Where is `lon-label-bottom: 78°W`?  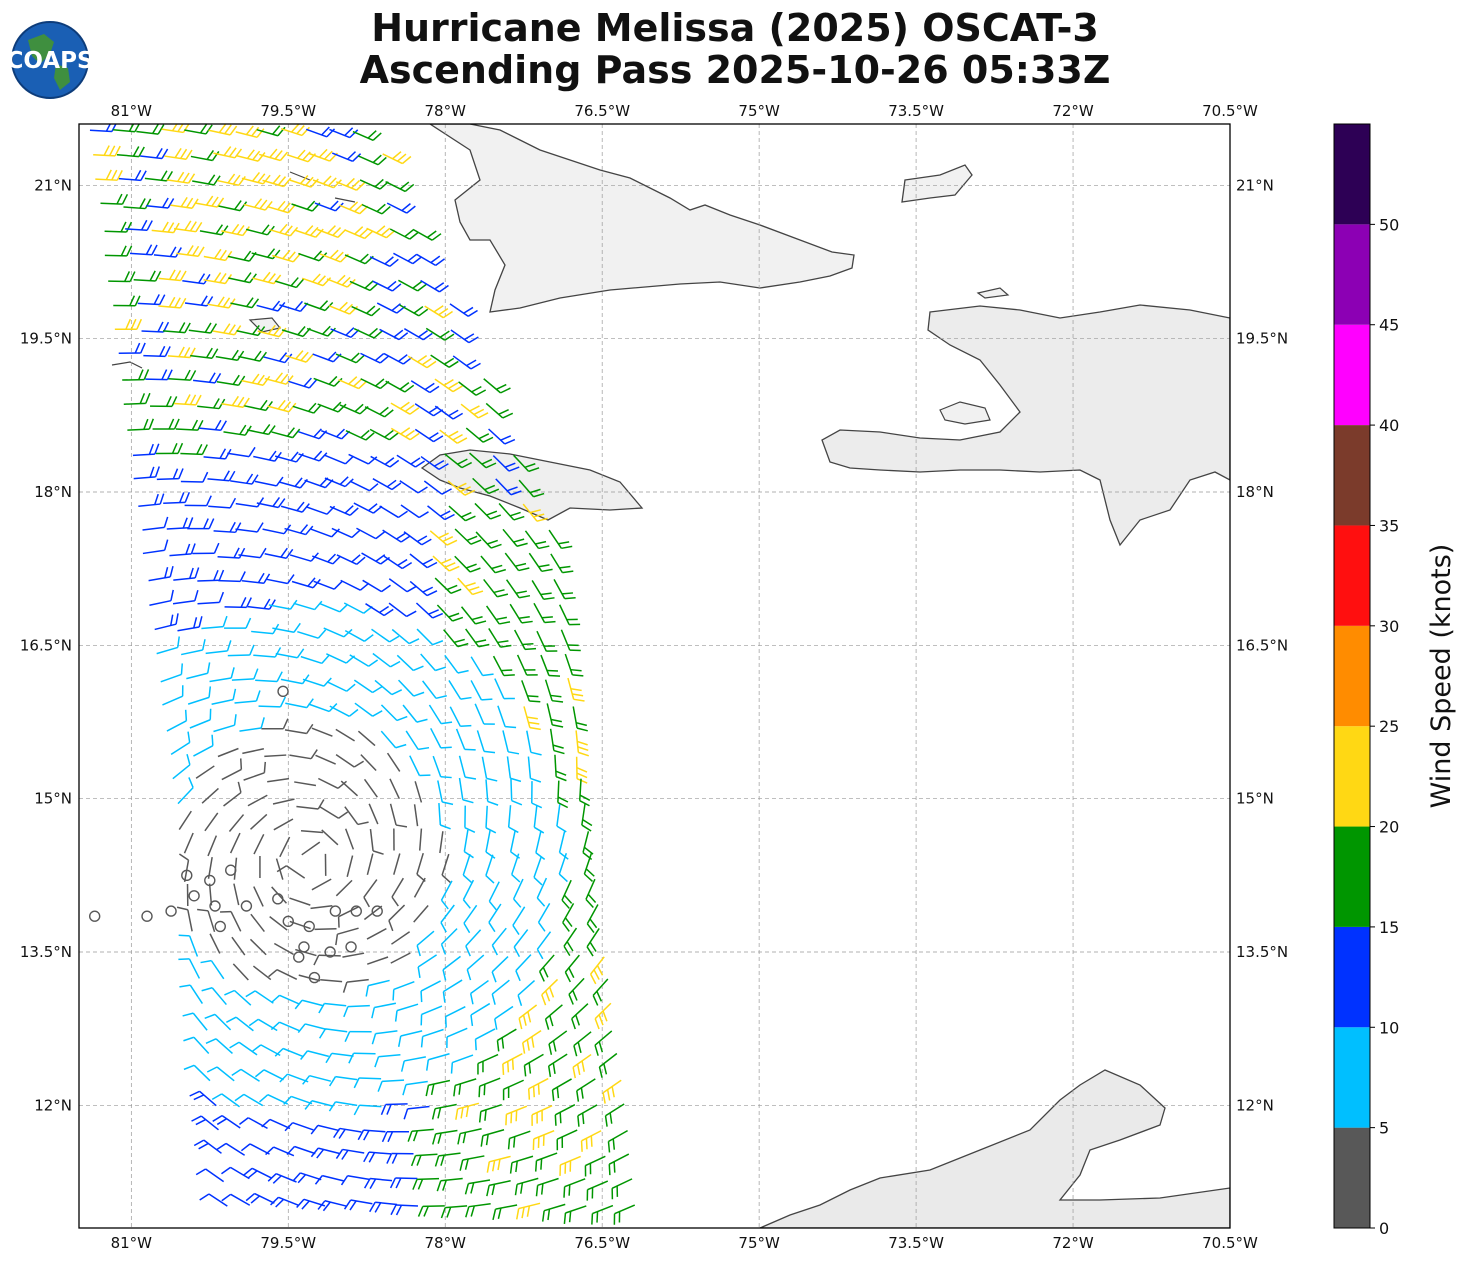
lon-label-bottom: 78°W is located at coordinates (446, 1243).